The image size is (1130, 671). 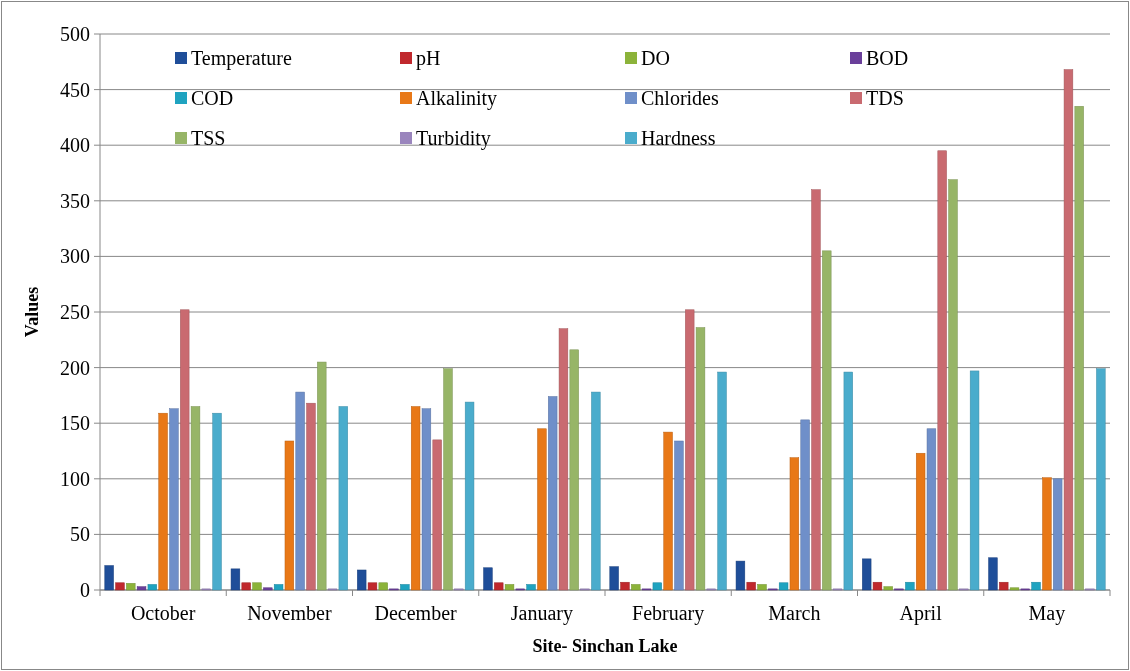 I want to click on x-tick-label: February, so click(x=668, y=613).